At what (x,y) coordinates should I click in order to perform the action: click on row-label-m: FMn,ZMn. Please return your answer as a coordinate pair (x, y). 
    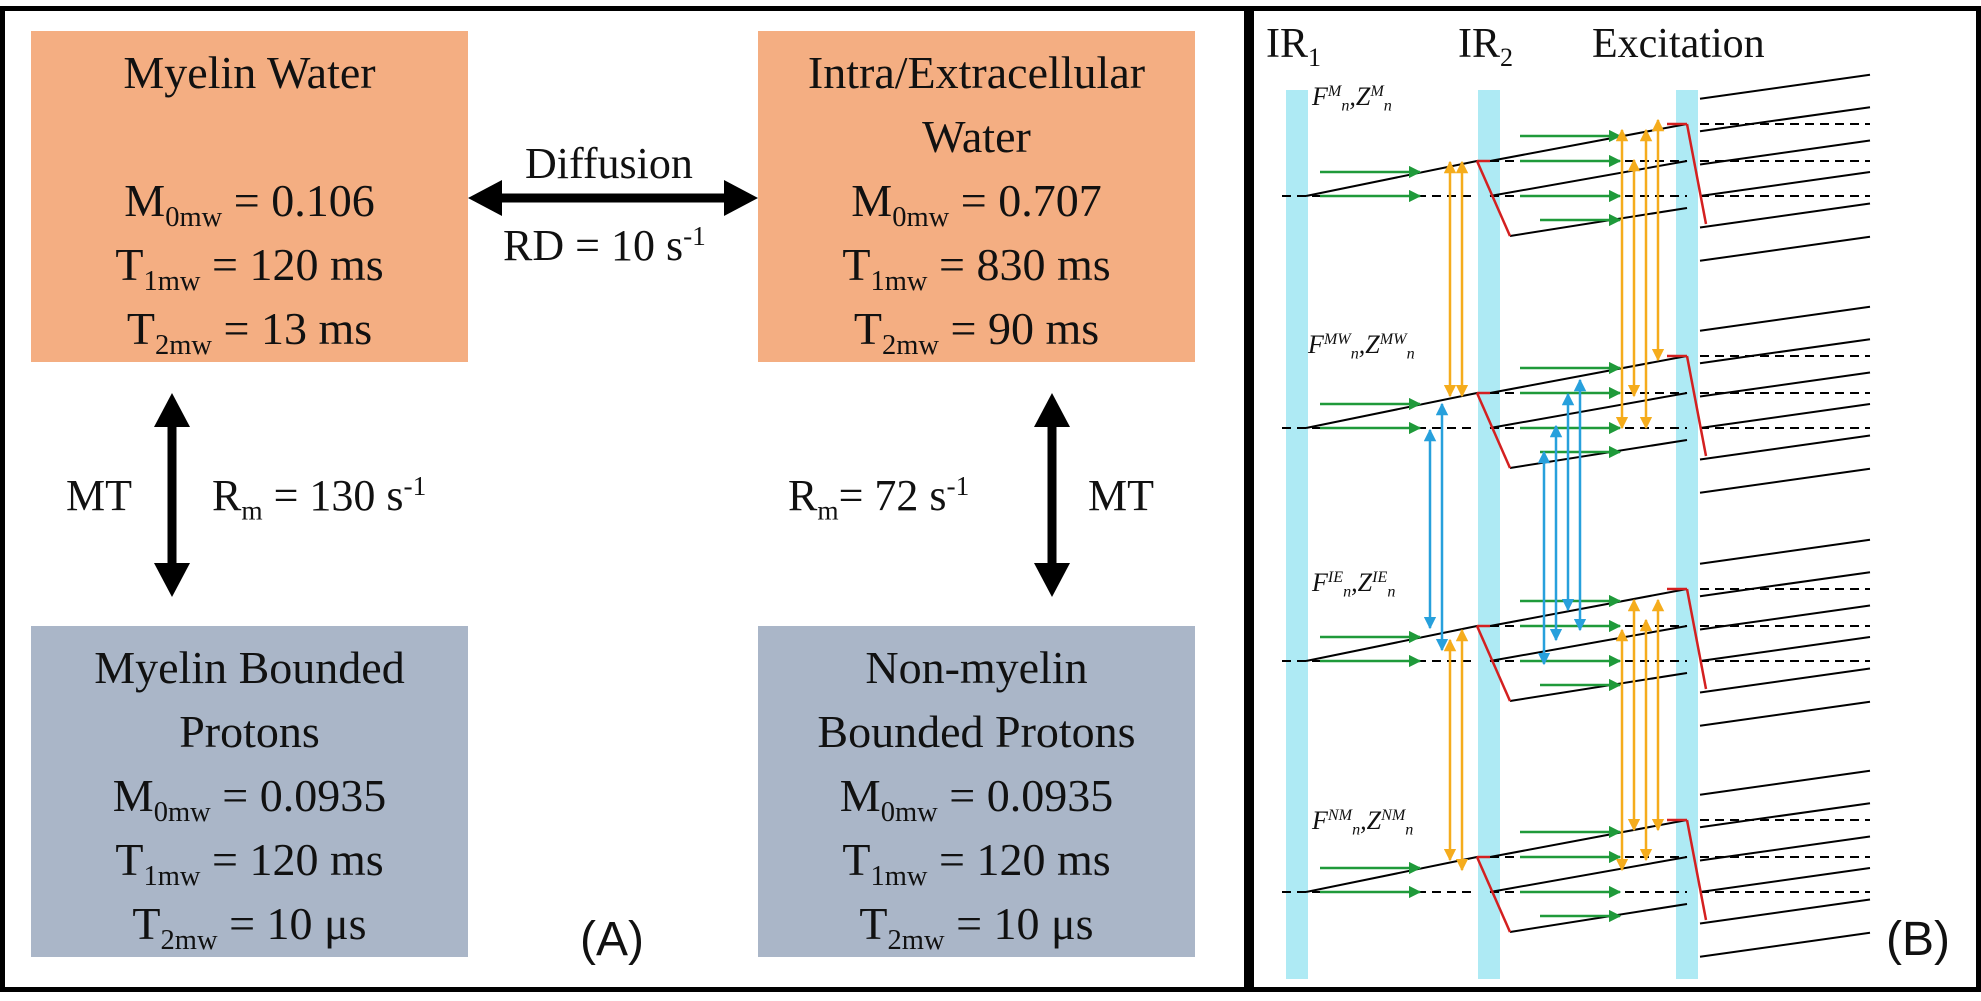
    Looking at the image, I should click on (1352, 98).